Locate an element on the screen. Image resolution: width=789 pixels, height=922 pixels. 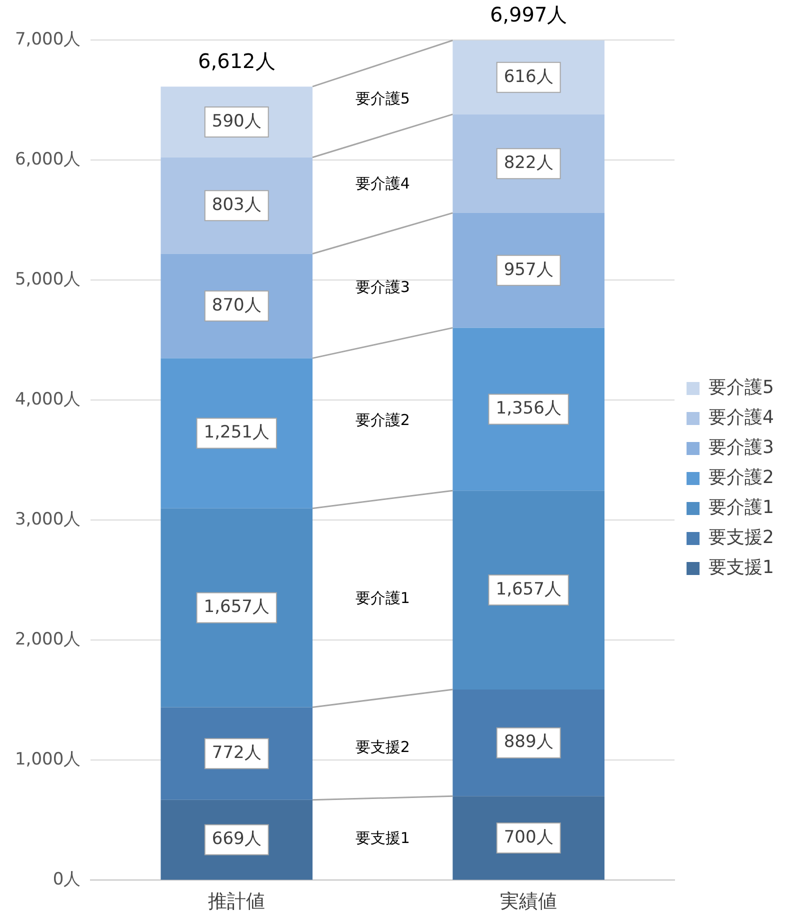
data-label: 889人 is located at coordinates (529, 742).